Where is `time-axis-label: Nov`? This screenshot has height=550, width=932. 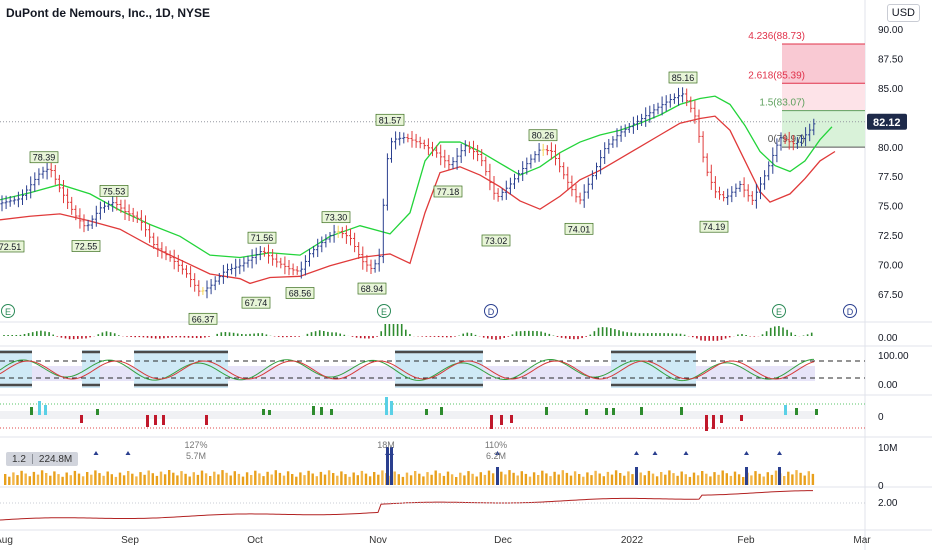
time-axis-label: Nov is located at coordinates (378, 540).